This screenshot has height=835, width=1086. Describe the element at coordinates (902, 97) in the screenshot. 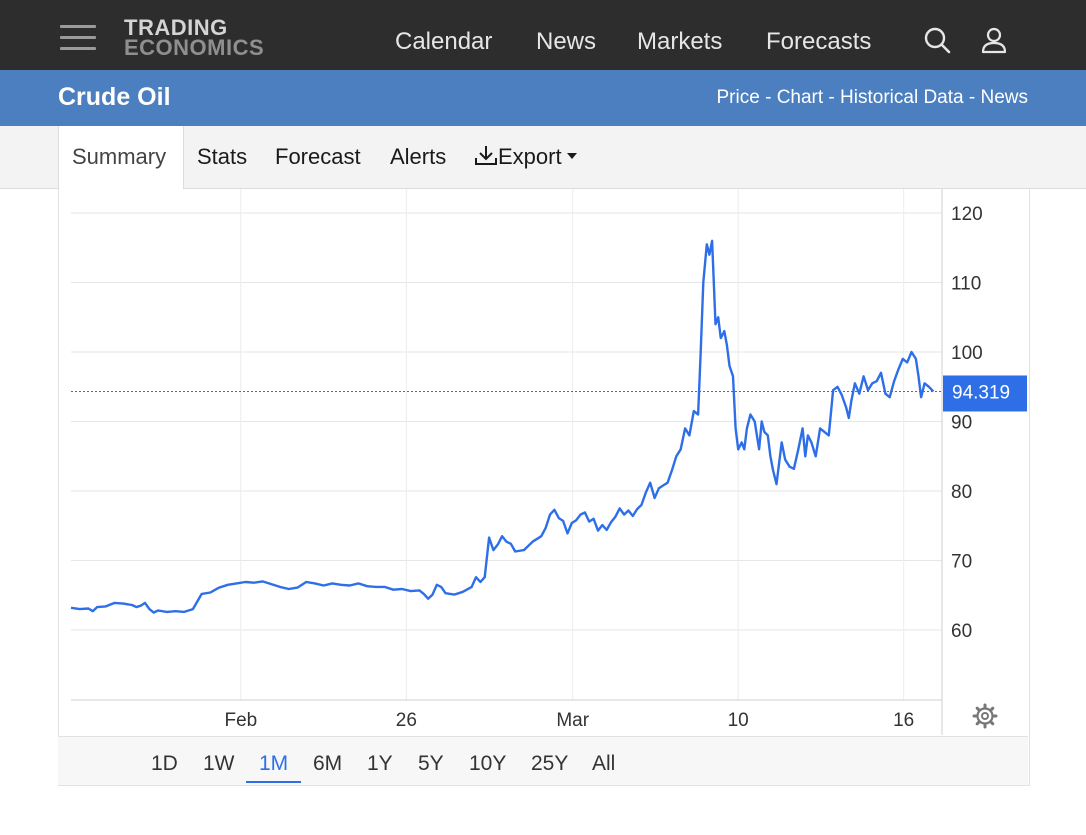

I see `link-historical-data: Historical Data` at that location.